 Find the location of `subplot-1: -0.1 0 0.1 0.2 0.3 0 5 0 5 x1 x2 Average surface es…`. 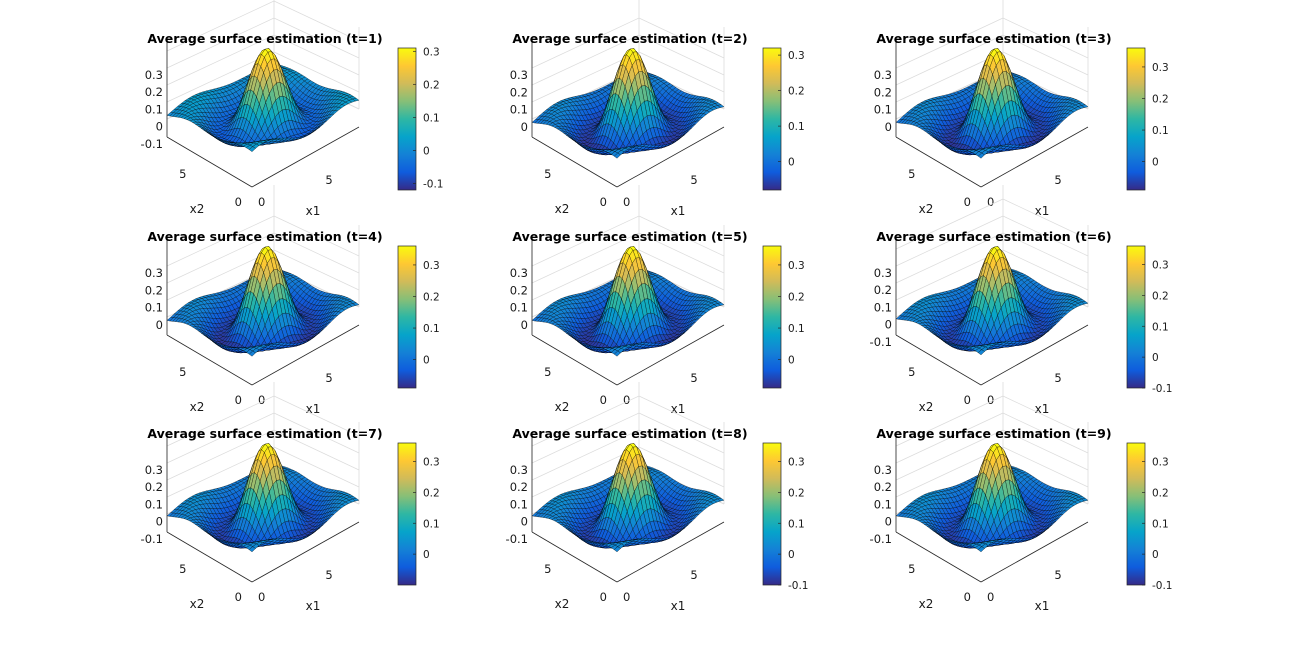

subplot-1: -0.1 0 0.1 0.2 0.3 0 5 0 5 x1 x2 Average surface es… is located at coordinates (292, 109).